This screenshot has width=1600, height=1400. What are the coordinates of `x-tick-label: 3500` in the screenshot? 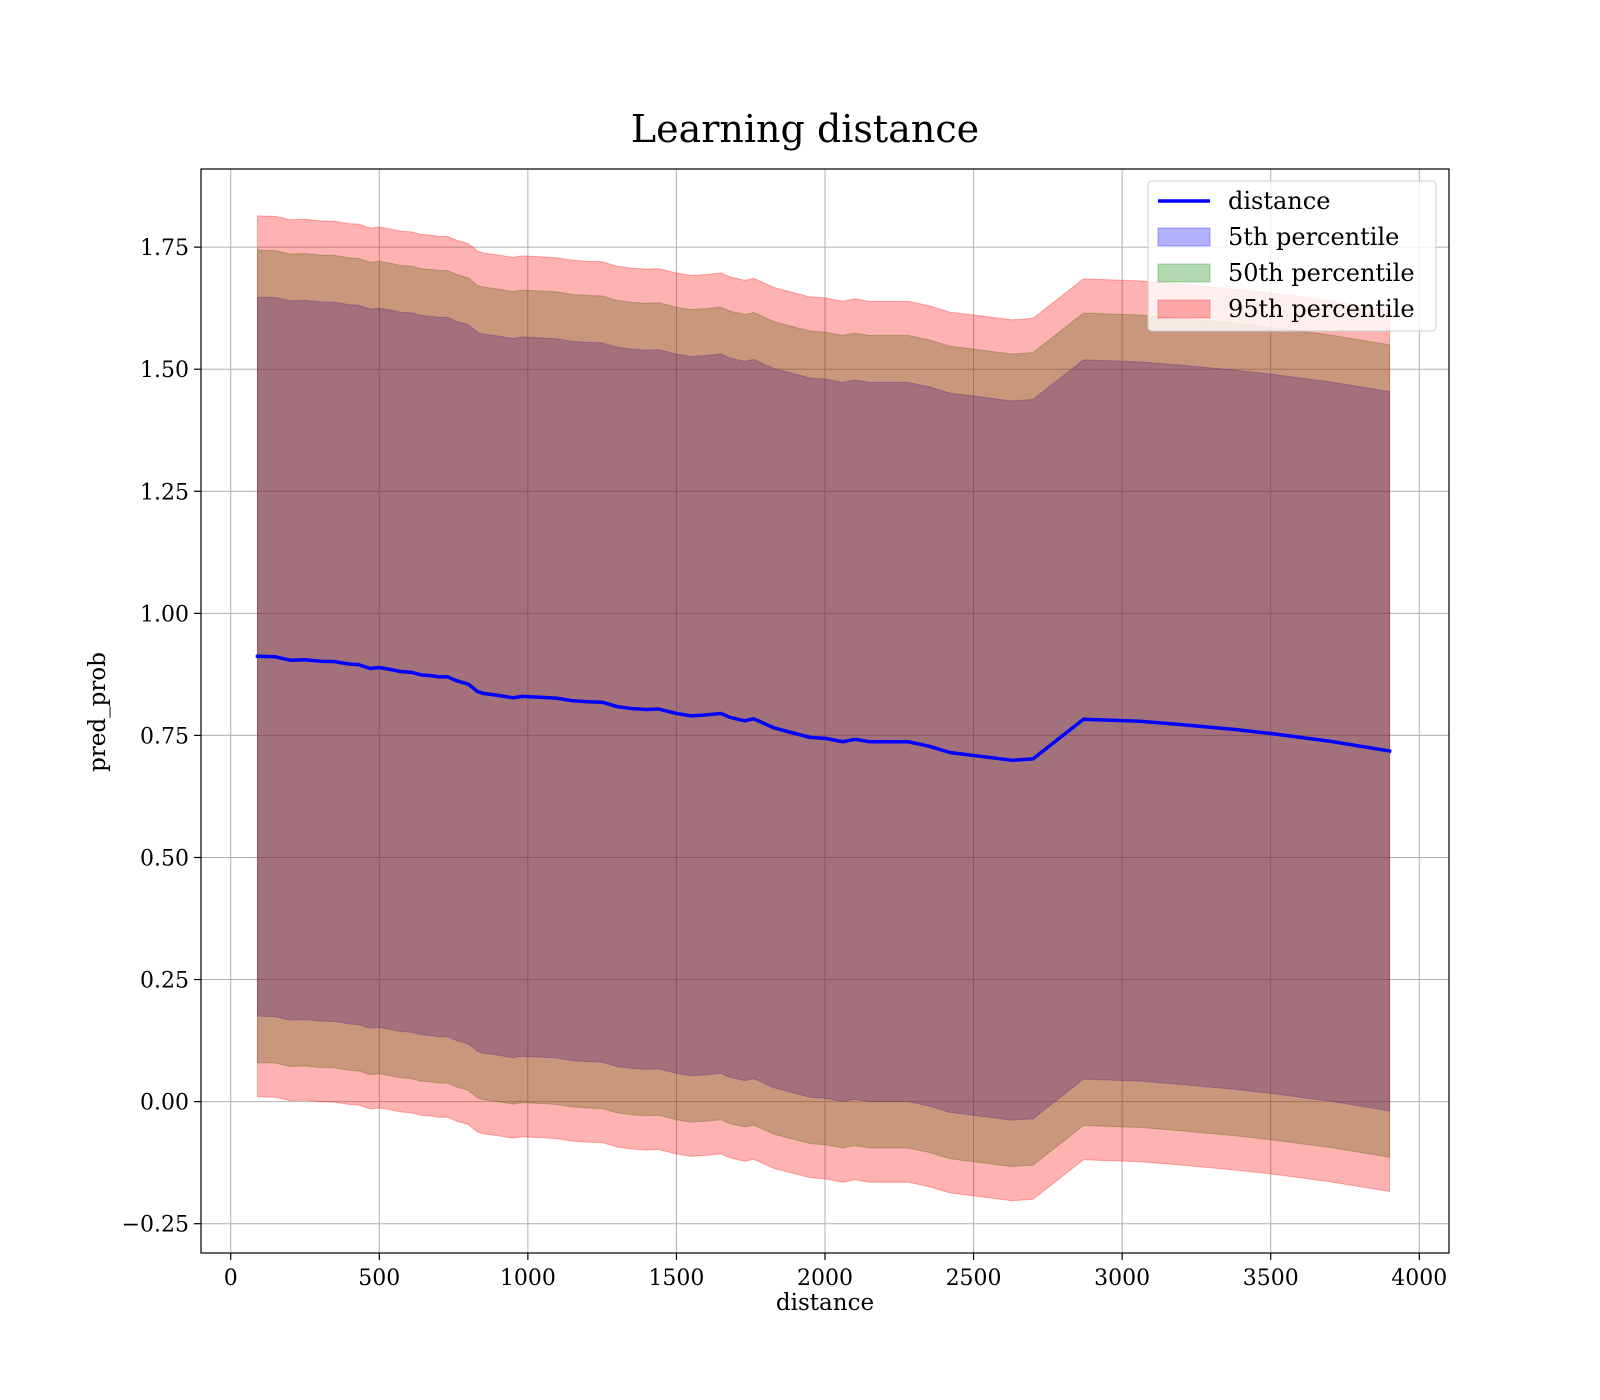 It's located at (1271, 1278).